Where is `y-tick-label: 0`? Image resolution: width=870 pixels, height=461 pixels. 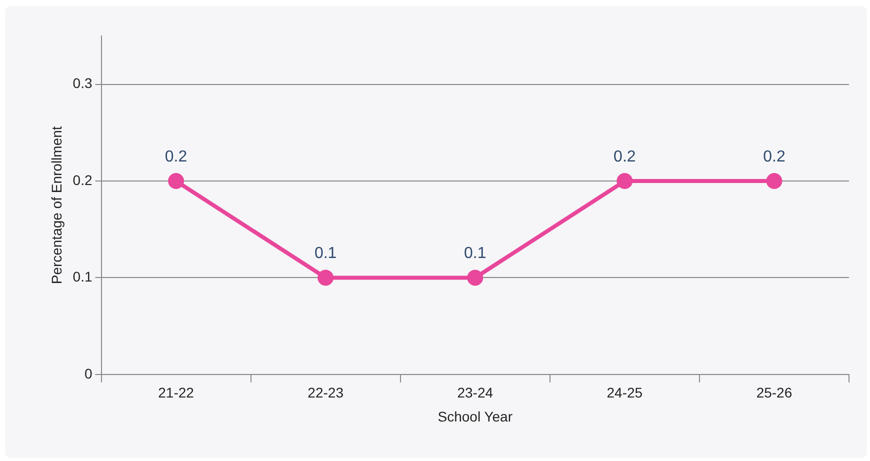
y-tick-label: 0 is located at coordinates (88, 373).